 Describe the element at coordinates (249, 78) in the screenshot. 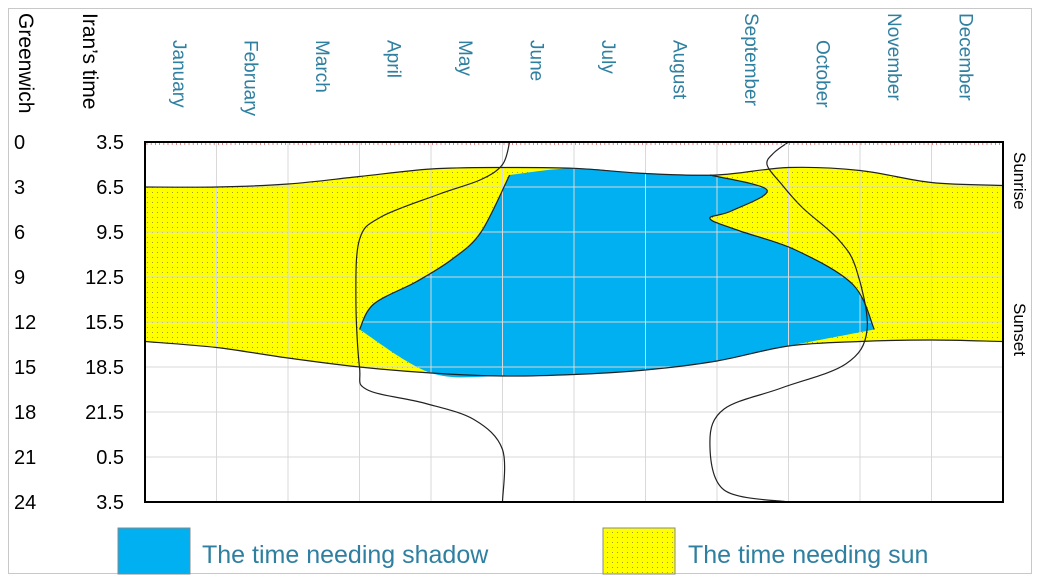

I see `month-label: February` at that location.